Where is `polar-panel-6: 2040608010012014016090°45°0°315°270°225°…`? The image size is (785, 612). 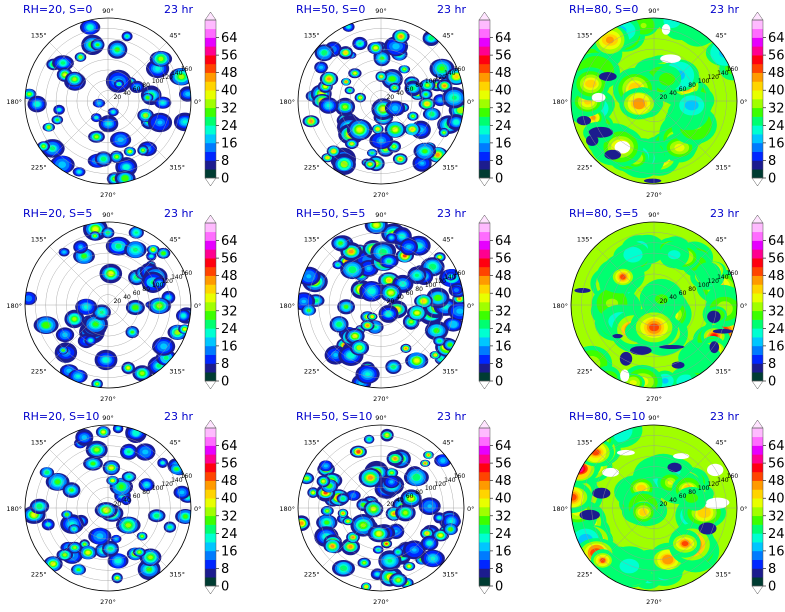 polar-panel-6: 2040608010012014016090°45°0°315°270°225°… is located at coordinates (668, 305).